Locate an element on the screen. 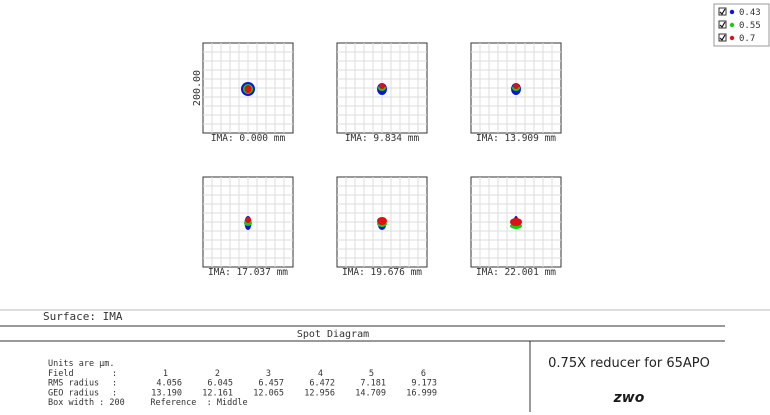 The image size is (770, 415). row-label: GEO radius is located at coordinates (73, 393).